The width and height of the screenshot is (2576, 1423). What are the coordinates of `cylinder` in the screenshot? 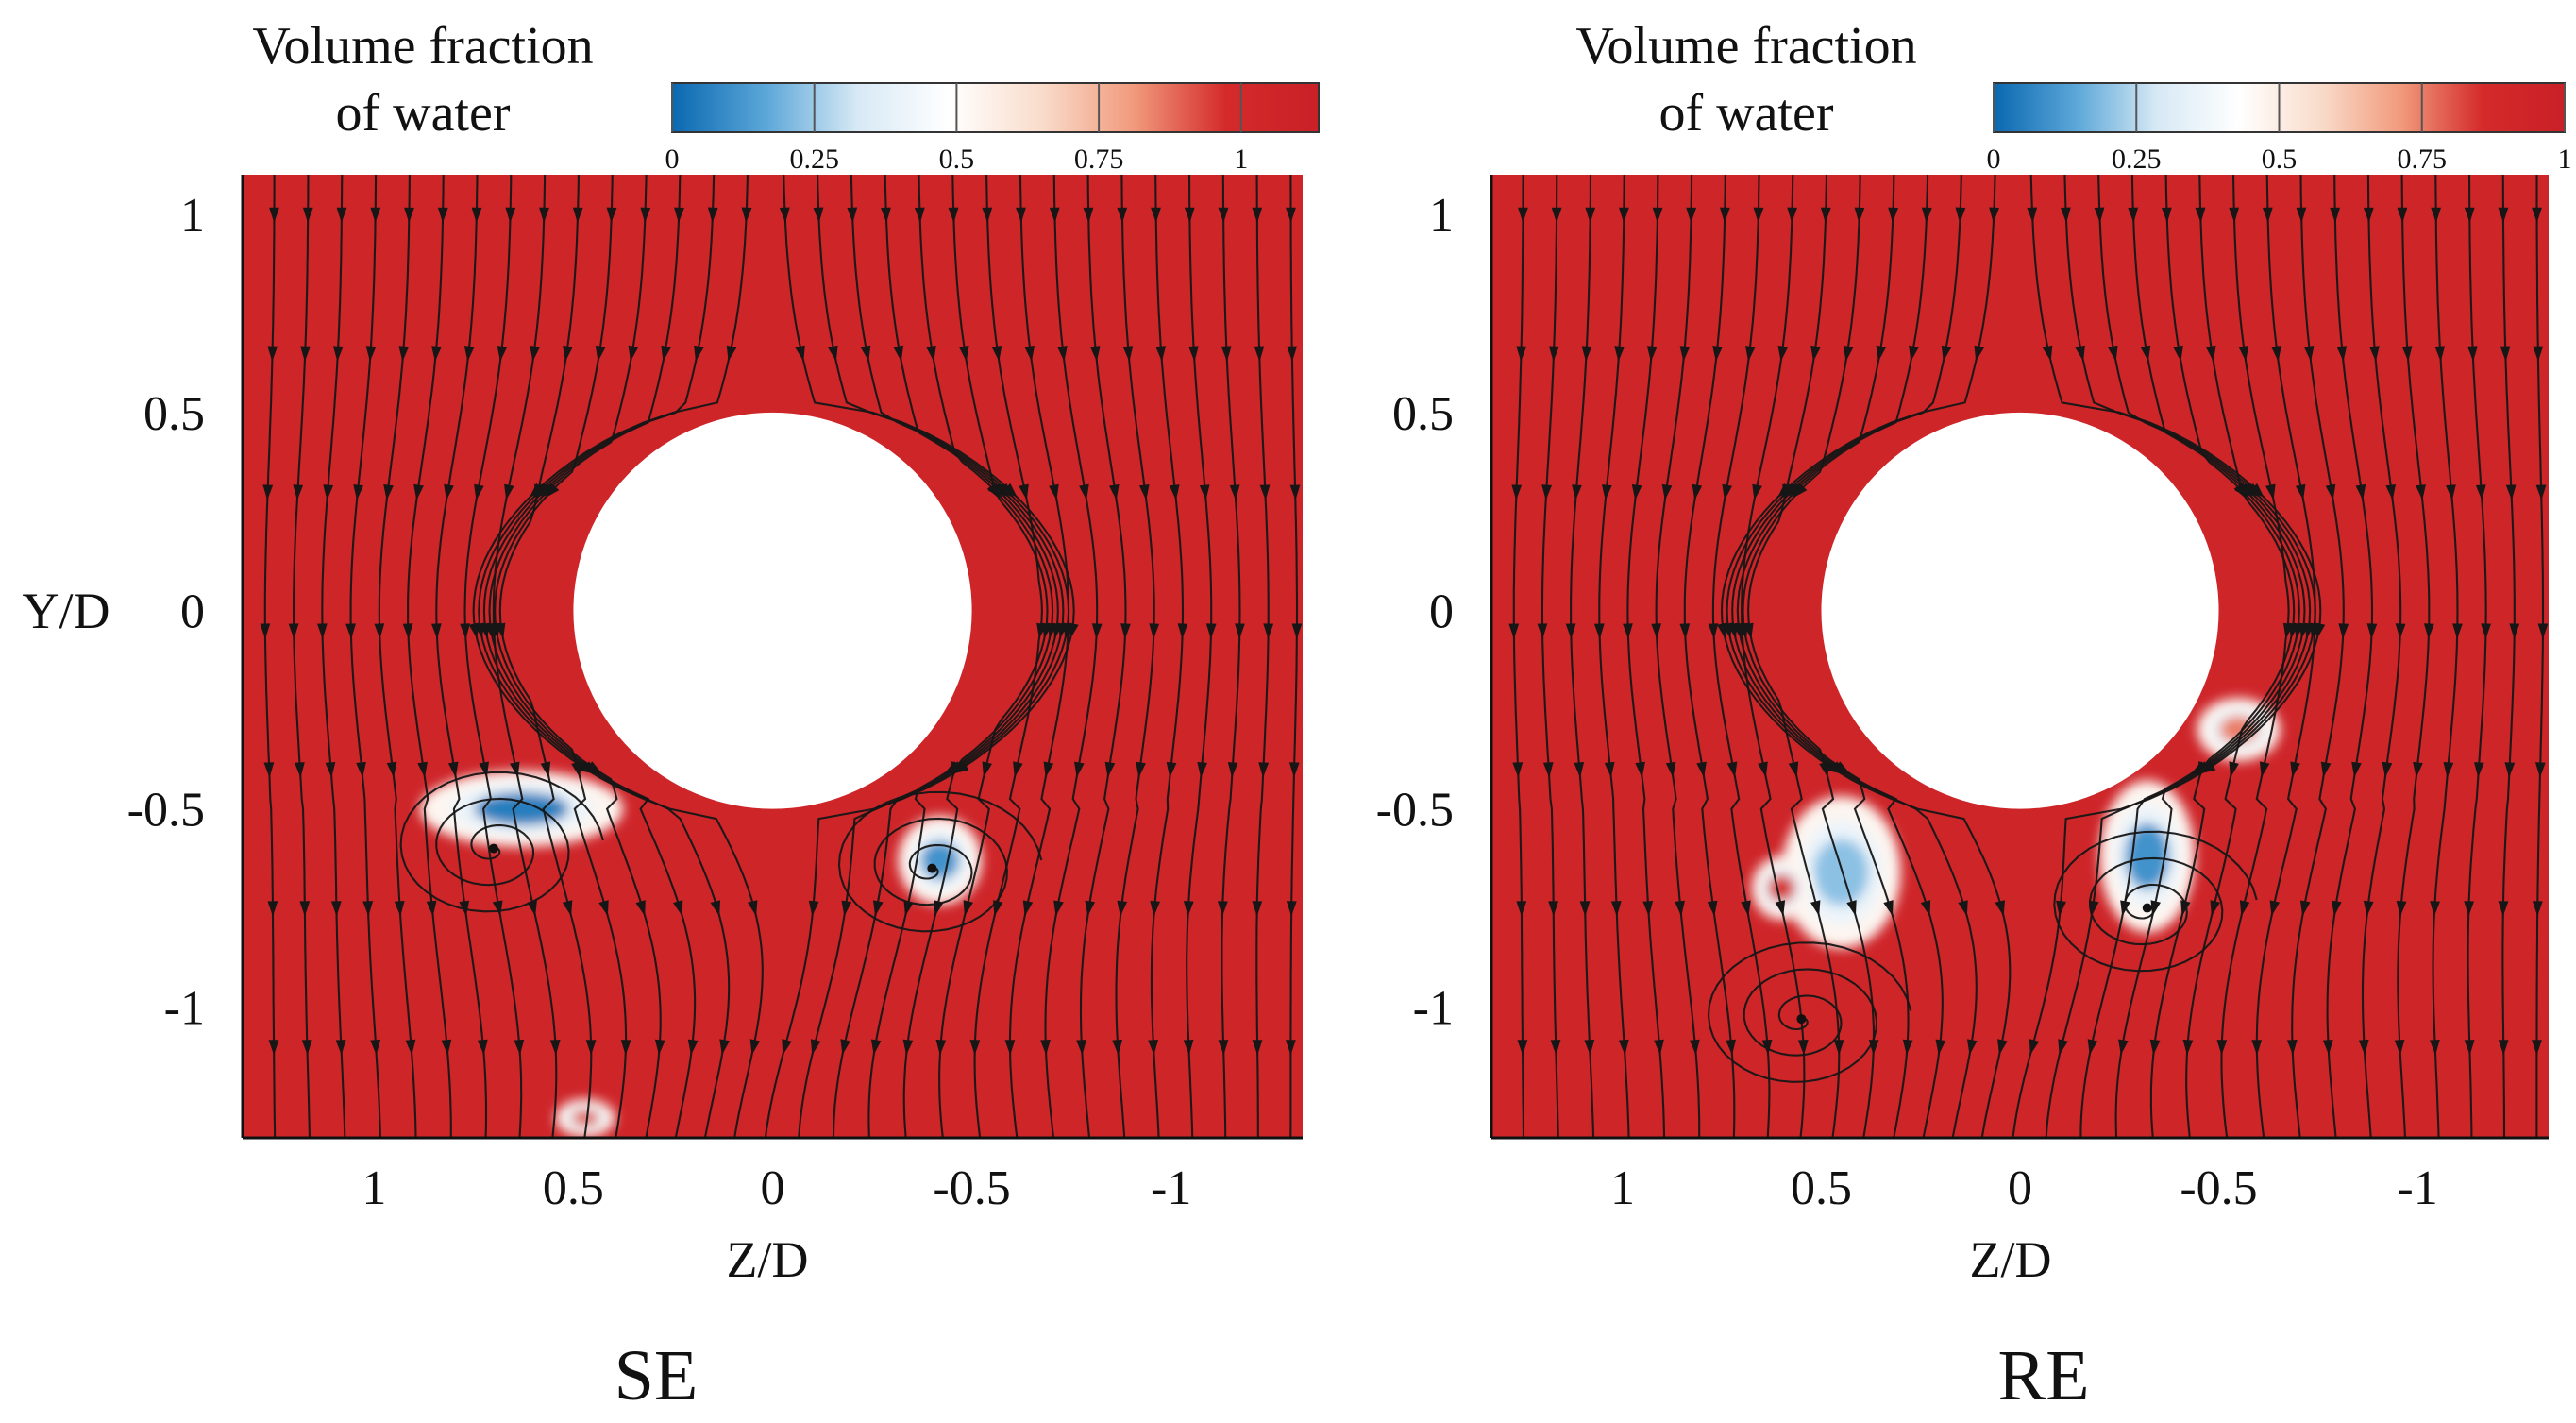 It's located at (773, 611).